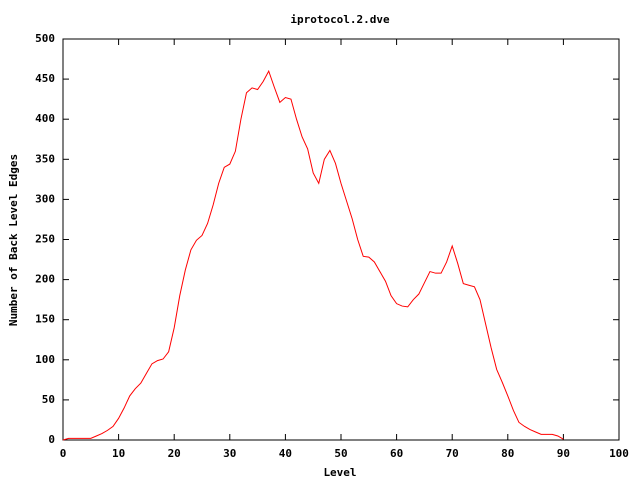 The height and width of the screenshot is (480, 640). I want to click on x-tick-label: 50, so click(340, 453).